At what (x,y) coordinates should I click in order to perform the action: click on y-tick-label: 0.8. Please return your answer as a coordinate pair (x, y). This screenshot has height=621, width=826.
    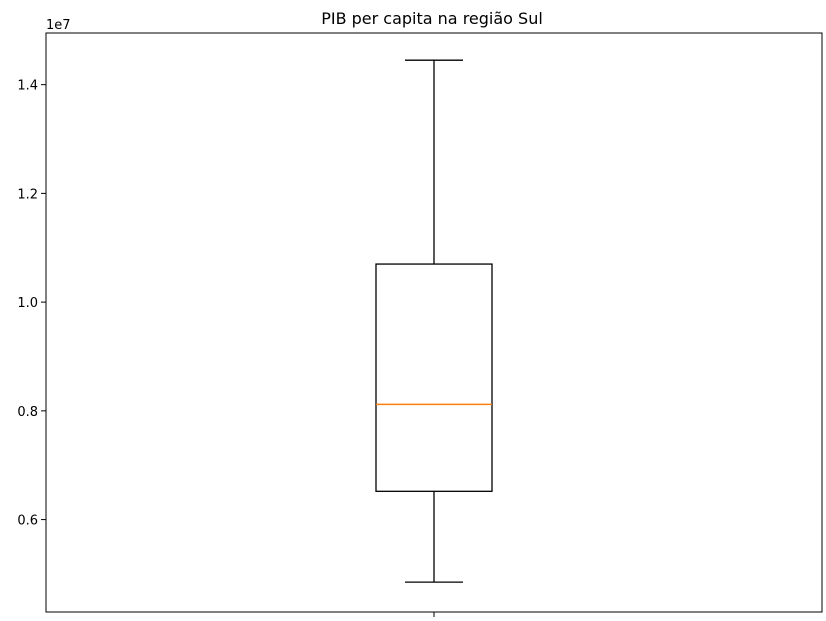
    Looking at the image, I should click on (27, 412).